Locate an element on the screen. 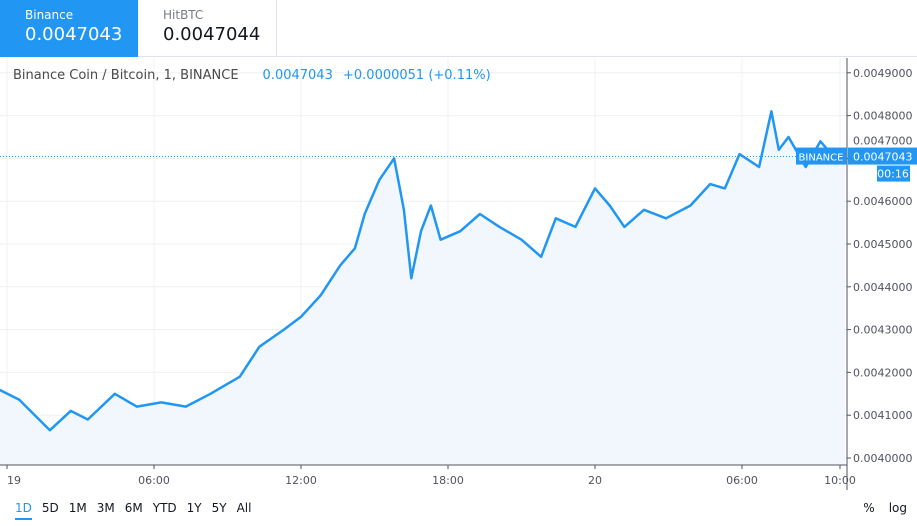 This screenshot has height=526, width=917. y-tick-label: 0.0048000 is located at coordinates (883, 116).